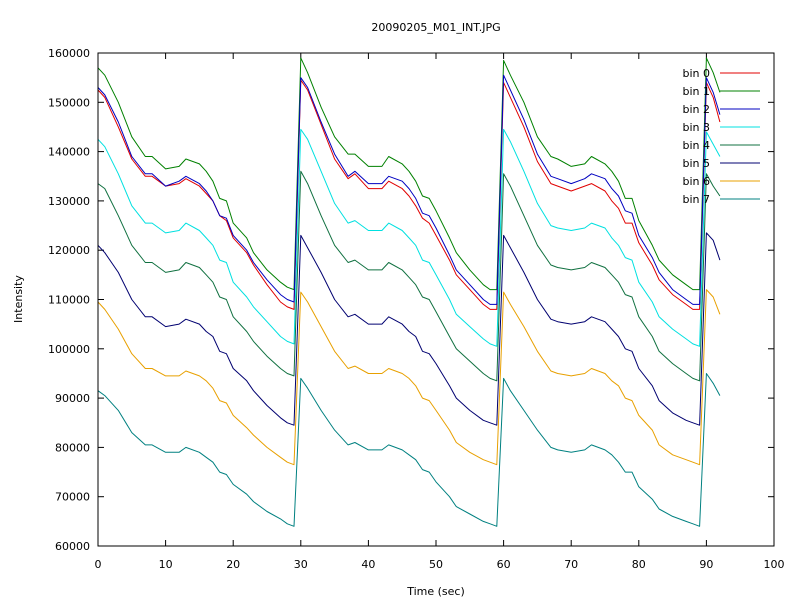  I want to click on y-tick-label: 130000, so click(69, 201).